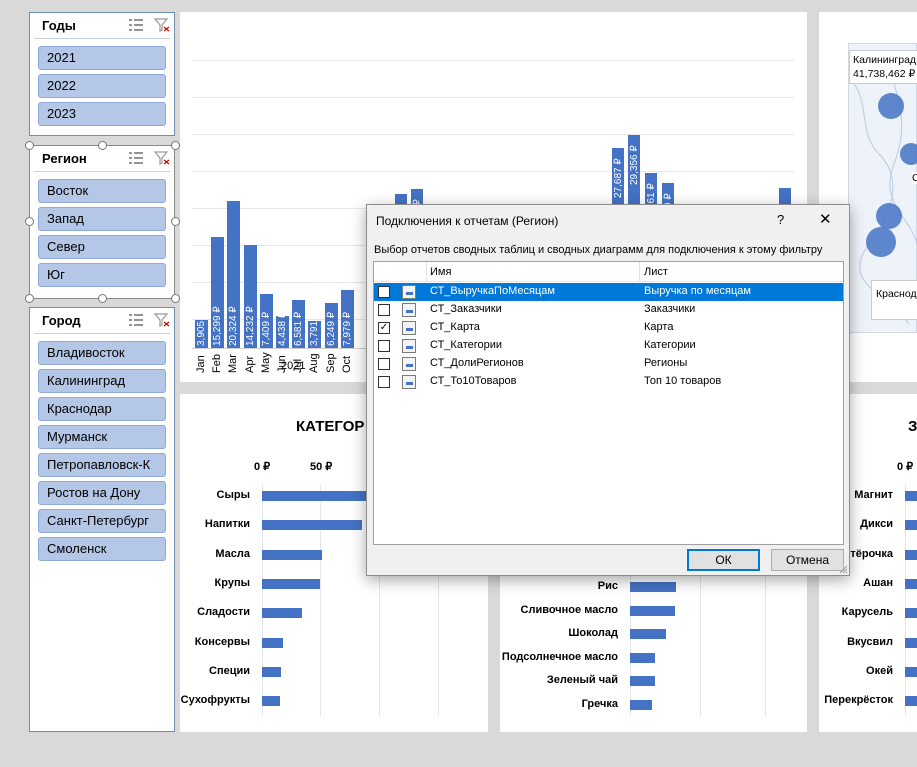 This screenshot has height=767, width=917. What do you see at coordinates (723, 560) in the screenshot?
I see `ok-button: ОК` at bounding box center [723, 560].